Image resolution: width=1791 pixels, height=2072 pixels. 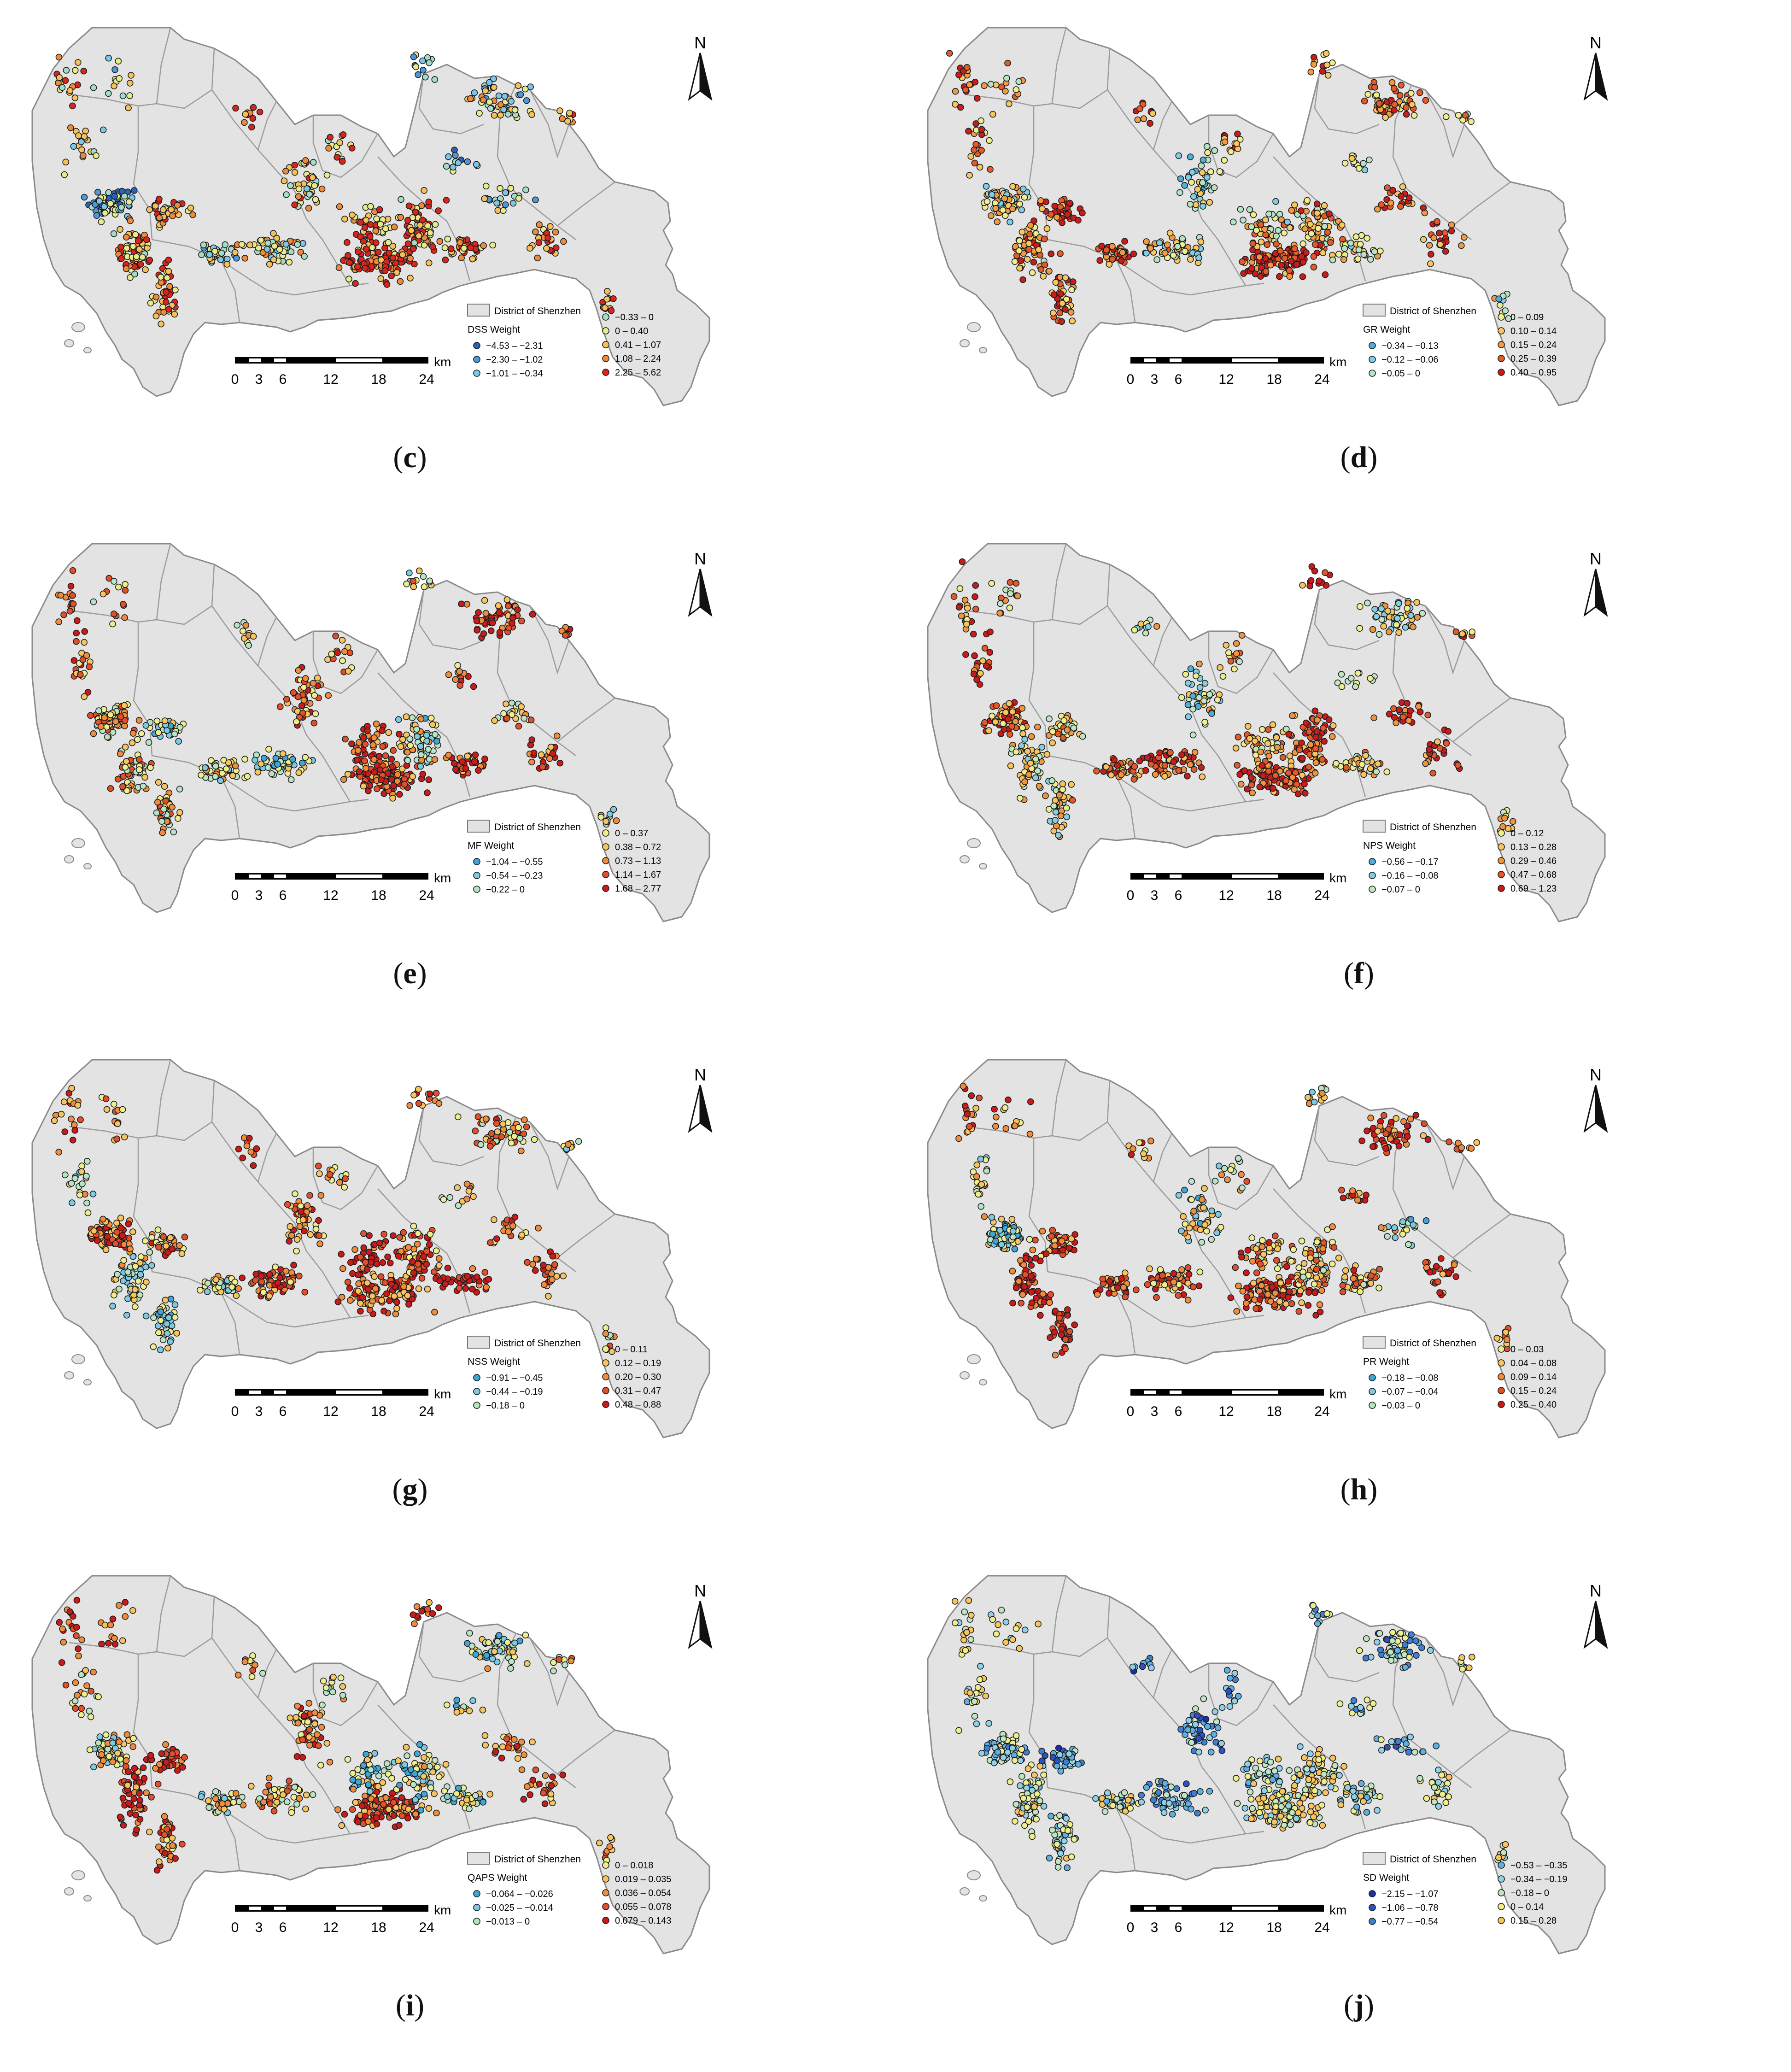 I want to click on legend-range-label: 0.10 – 0.14, so click(x=1533, y=331).